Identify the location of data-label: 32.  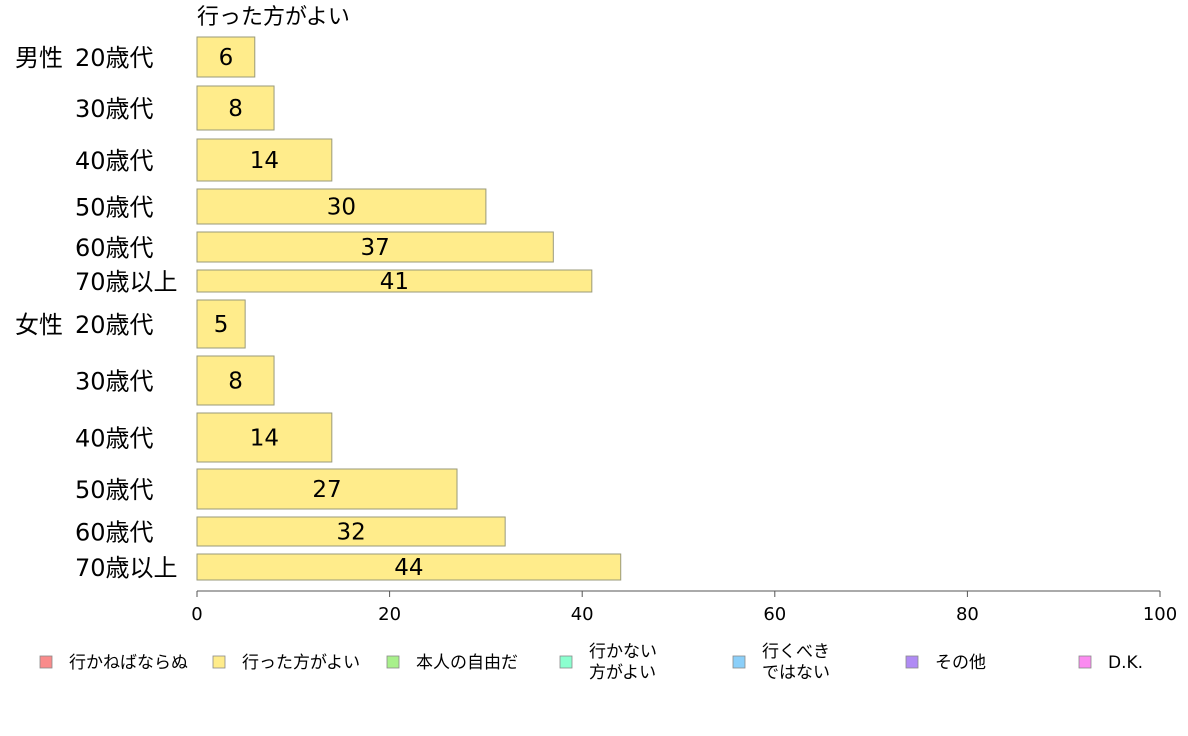
(350, 533).